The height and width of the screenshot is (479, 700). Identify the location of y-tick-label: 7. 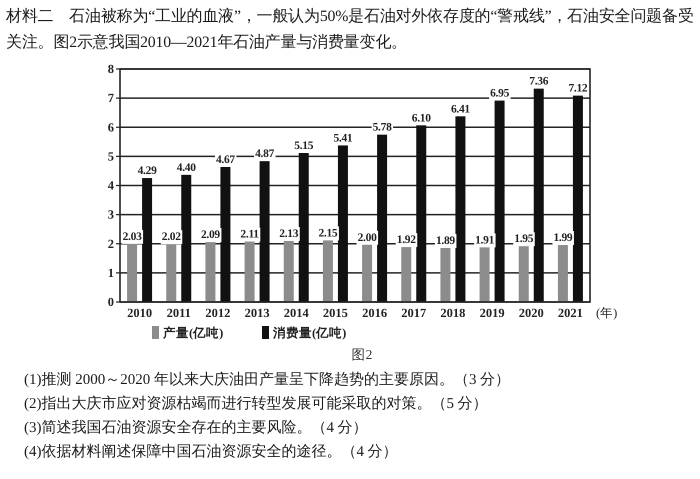
(111, 98).